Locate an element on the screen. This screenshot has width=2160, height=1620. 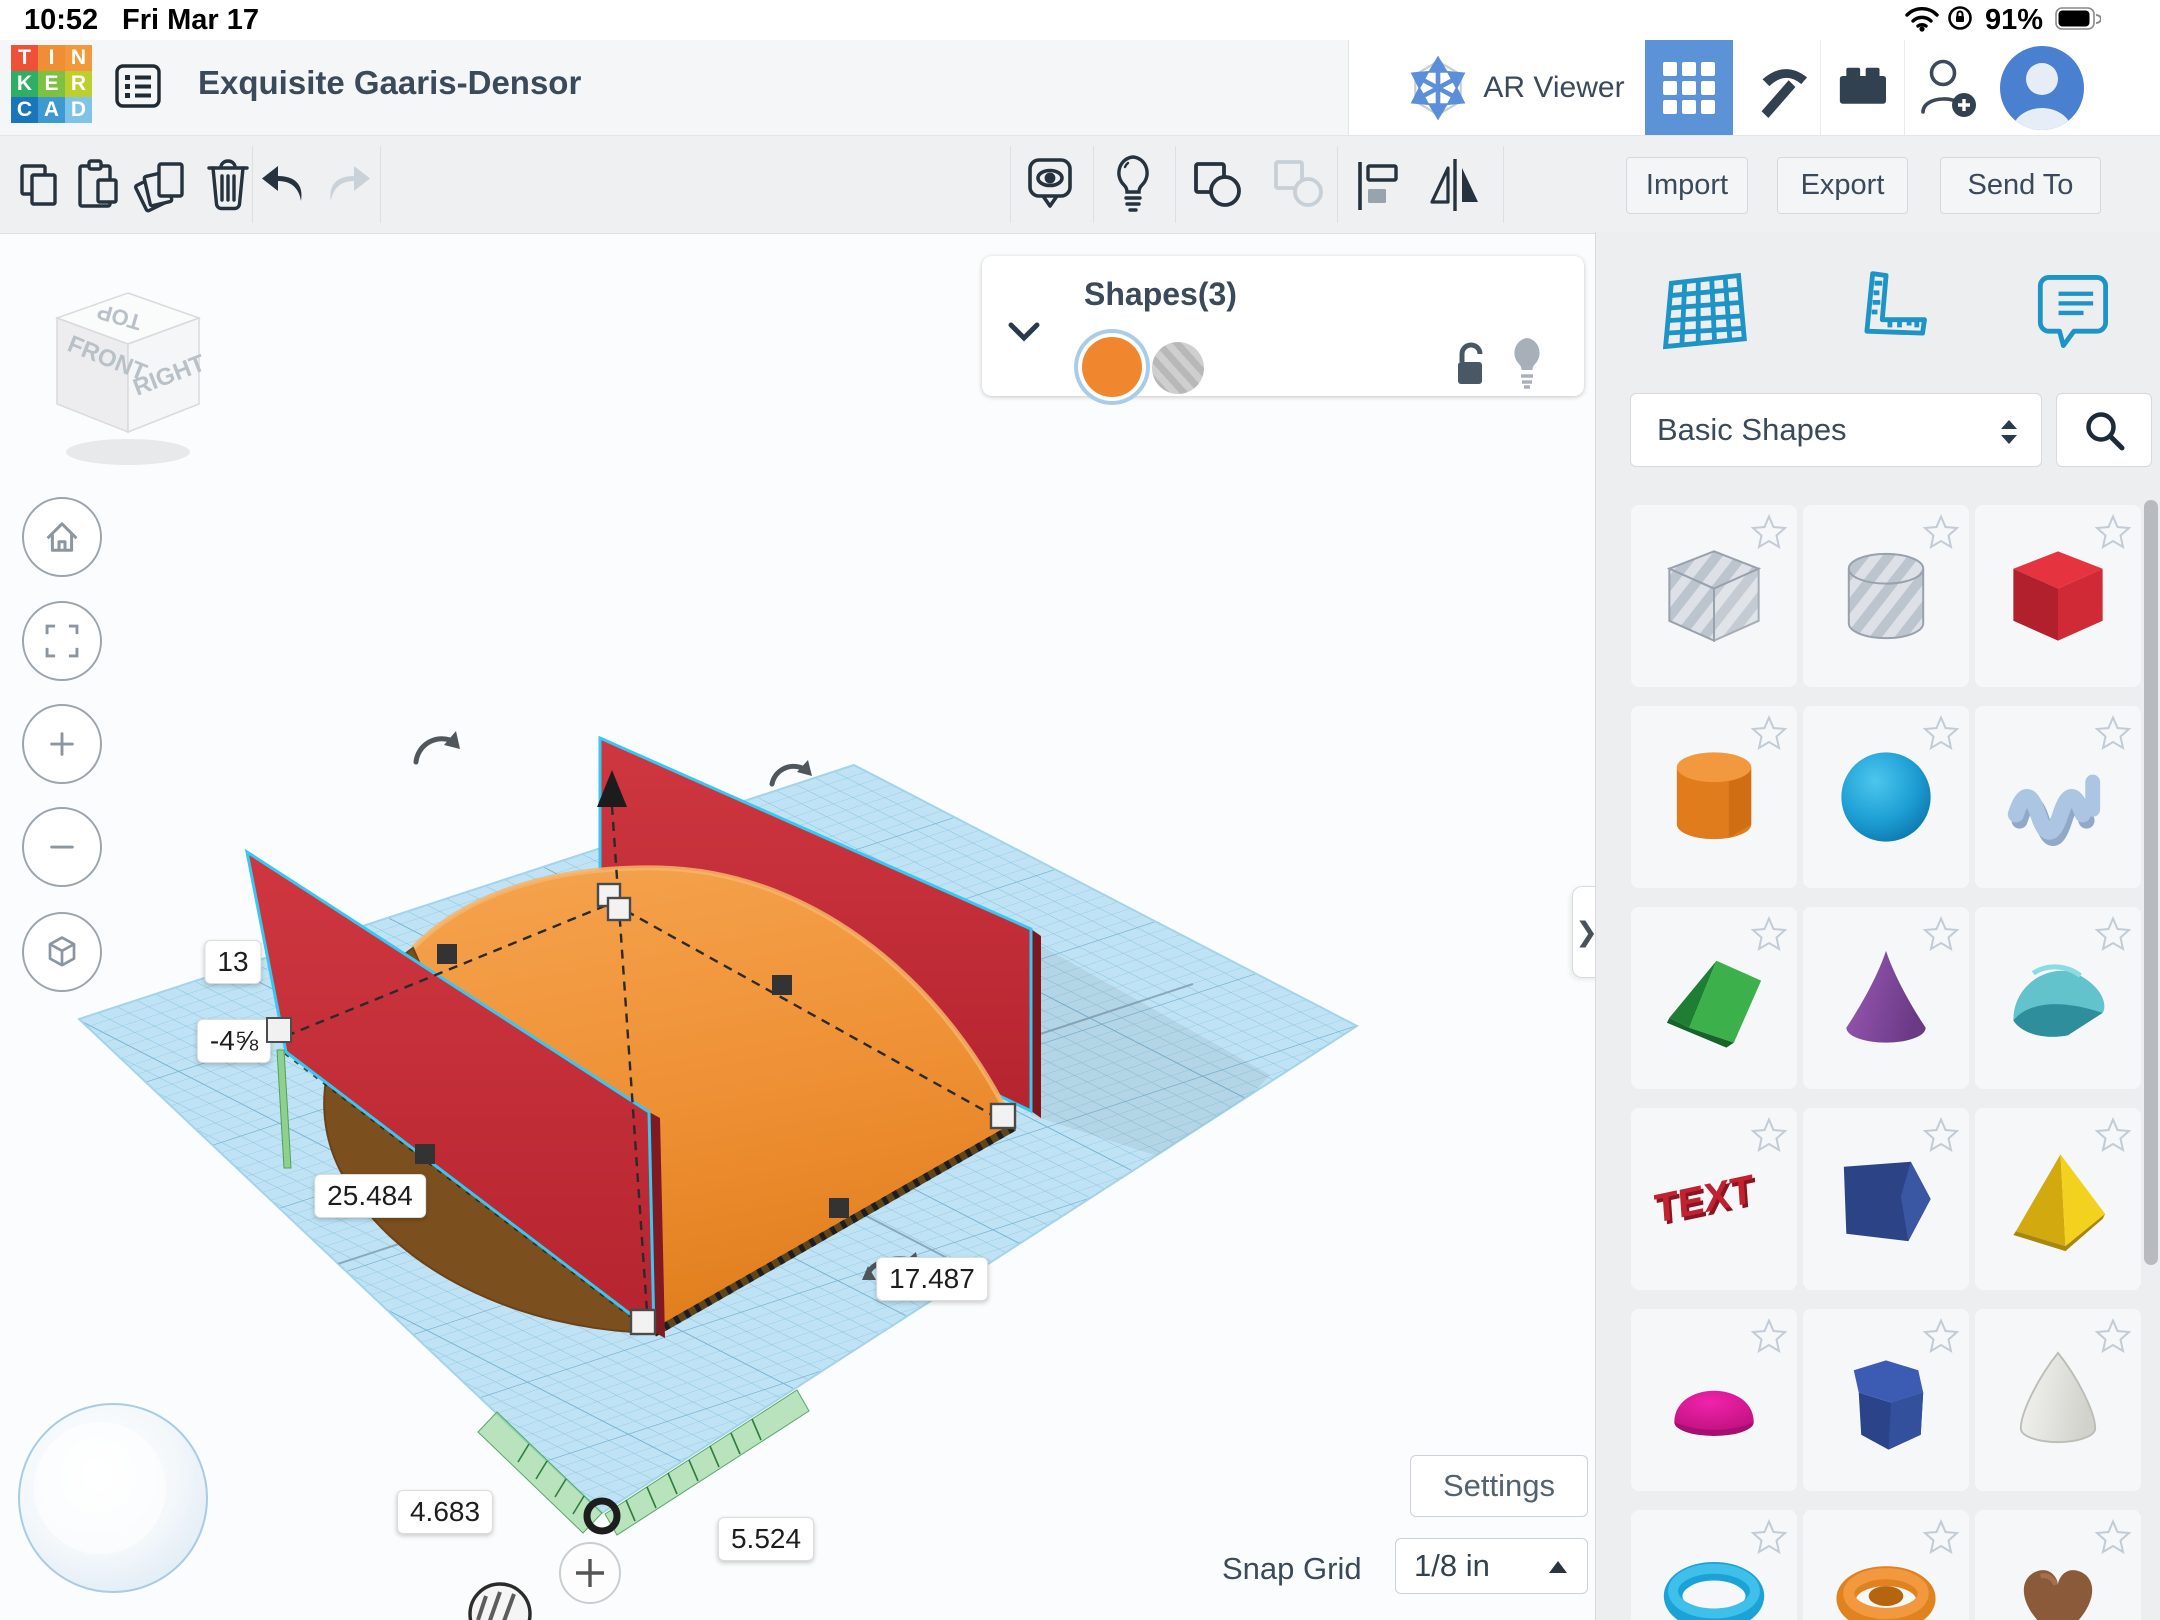
minecraft-export-button is located at coordinates (1779, 87).